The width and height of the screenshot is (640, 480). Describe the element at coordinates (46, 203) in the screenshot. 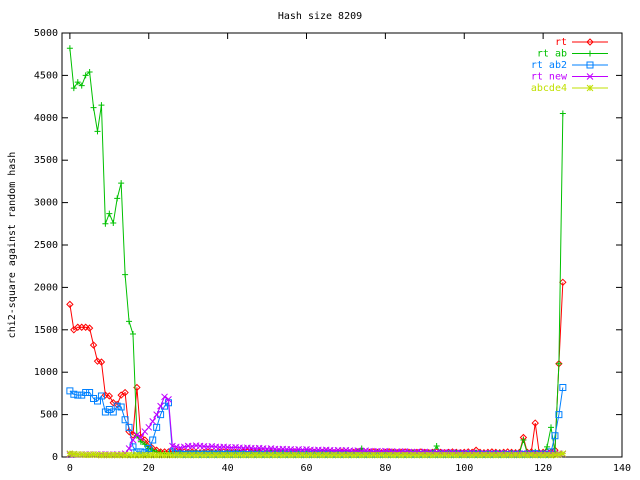

I see `y-tick-label: 3000` at that location.